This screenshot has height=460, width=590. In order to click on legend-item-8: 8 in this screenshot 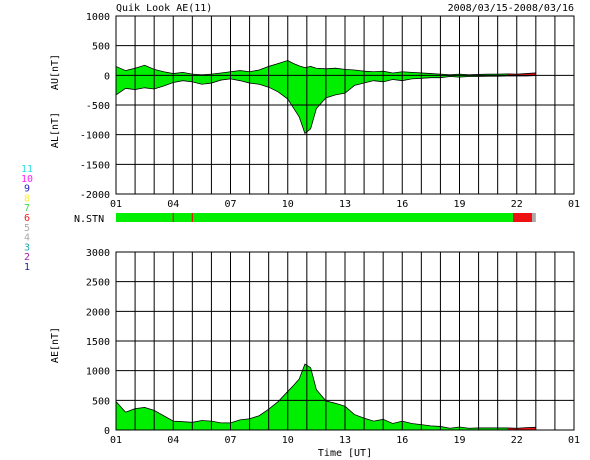, I will do `click(27, 198)`.